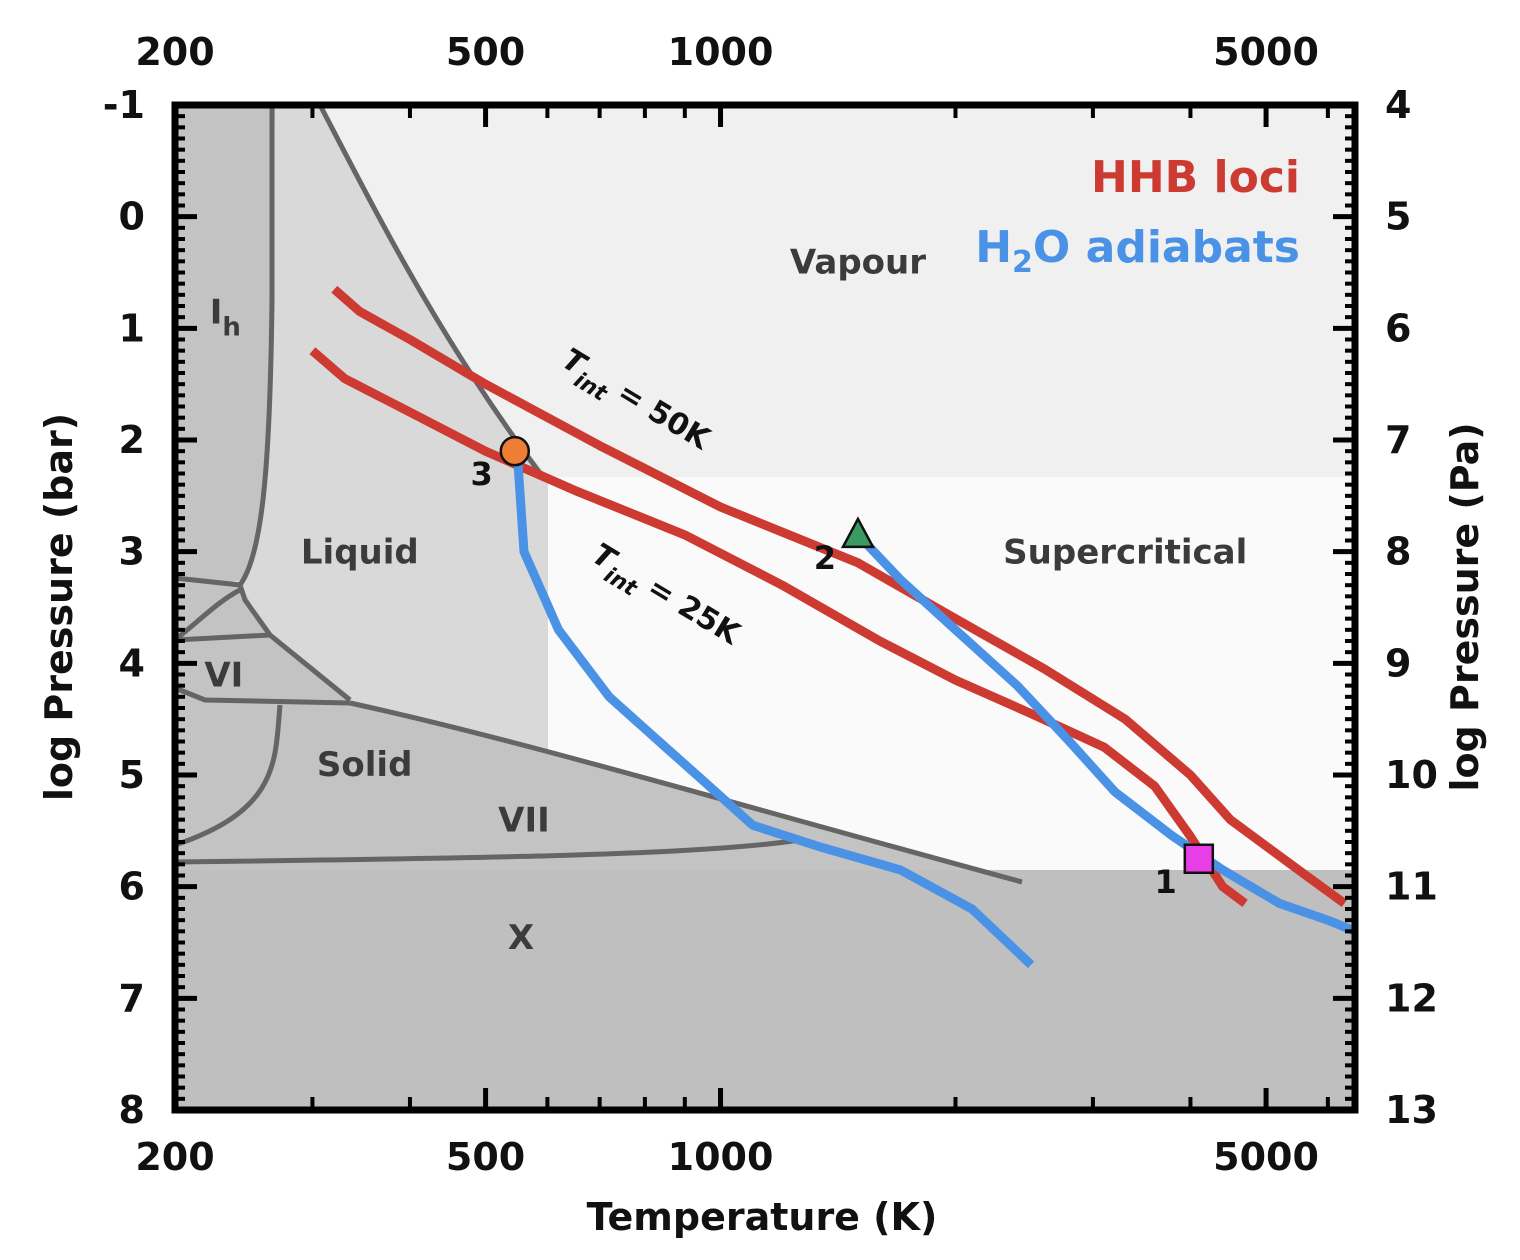 This screenshot has height=1260, width=1520. What do you see at coordinates (1411, 887) in the screenshot?
I see `y-tick-label-right: 11` at bounding box center [1411, 887].